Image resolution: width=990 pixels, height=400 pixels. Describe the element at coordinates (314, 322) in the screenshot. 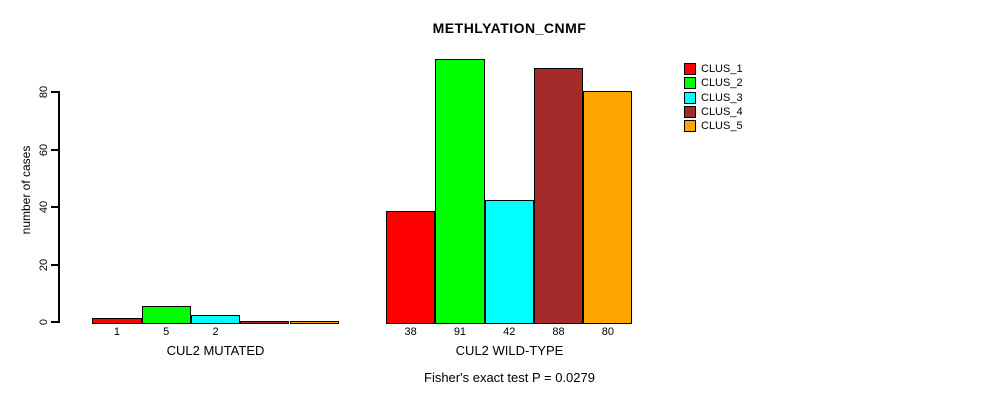

I see `bar-clus_5-cul2-mutated` at that location.